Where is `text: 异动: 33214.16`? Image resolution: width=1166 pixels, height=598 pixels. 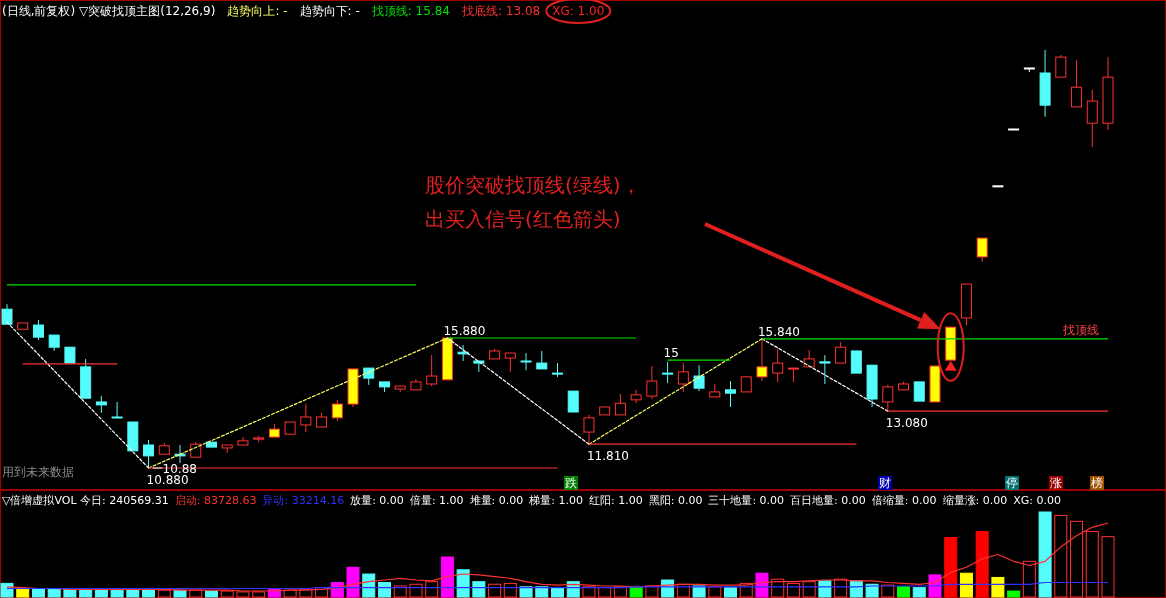 text: 异动: 33214.16 is located at coordinates (303, 500).